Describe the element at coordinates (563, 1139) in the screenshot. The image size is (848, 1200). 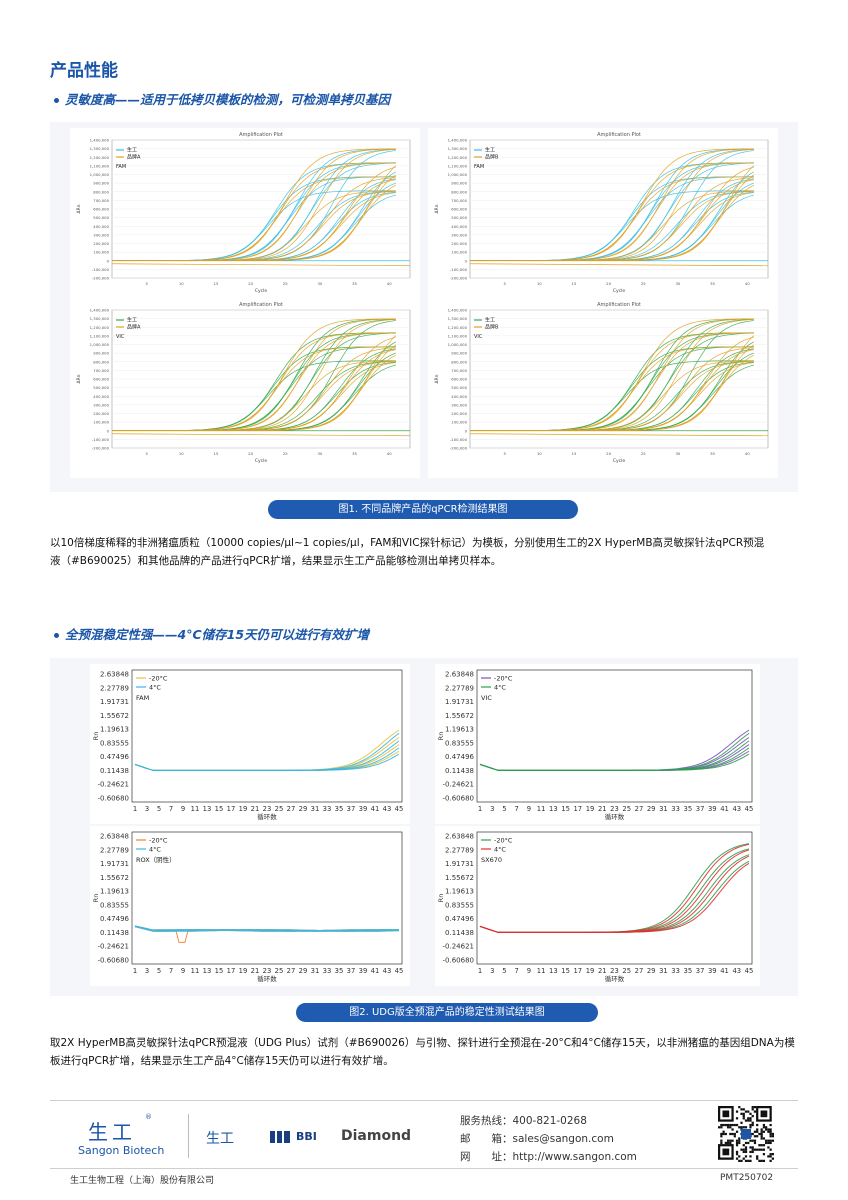
I see `email-link: sales@sangon.com` at that location.